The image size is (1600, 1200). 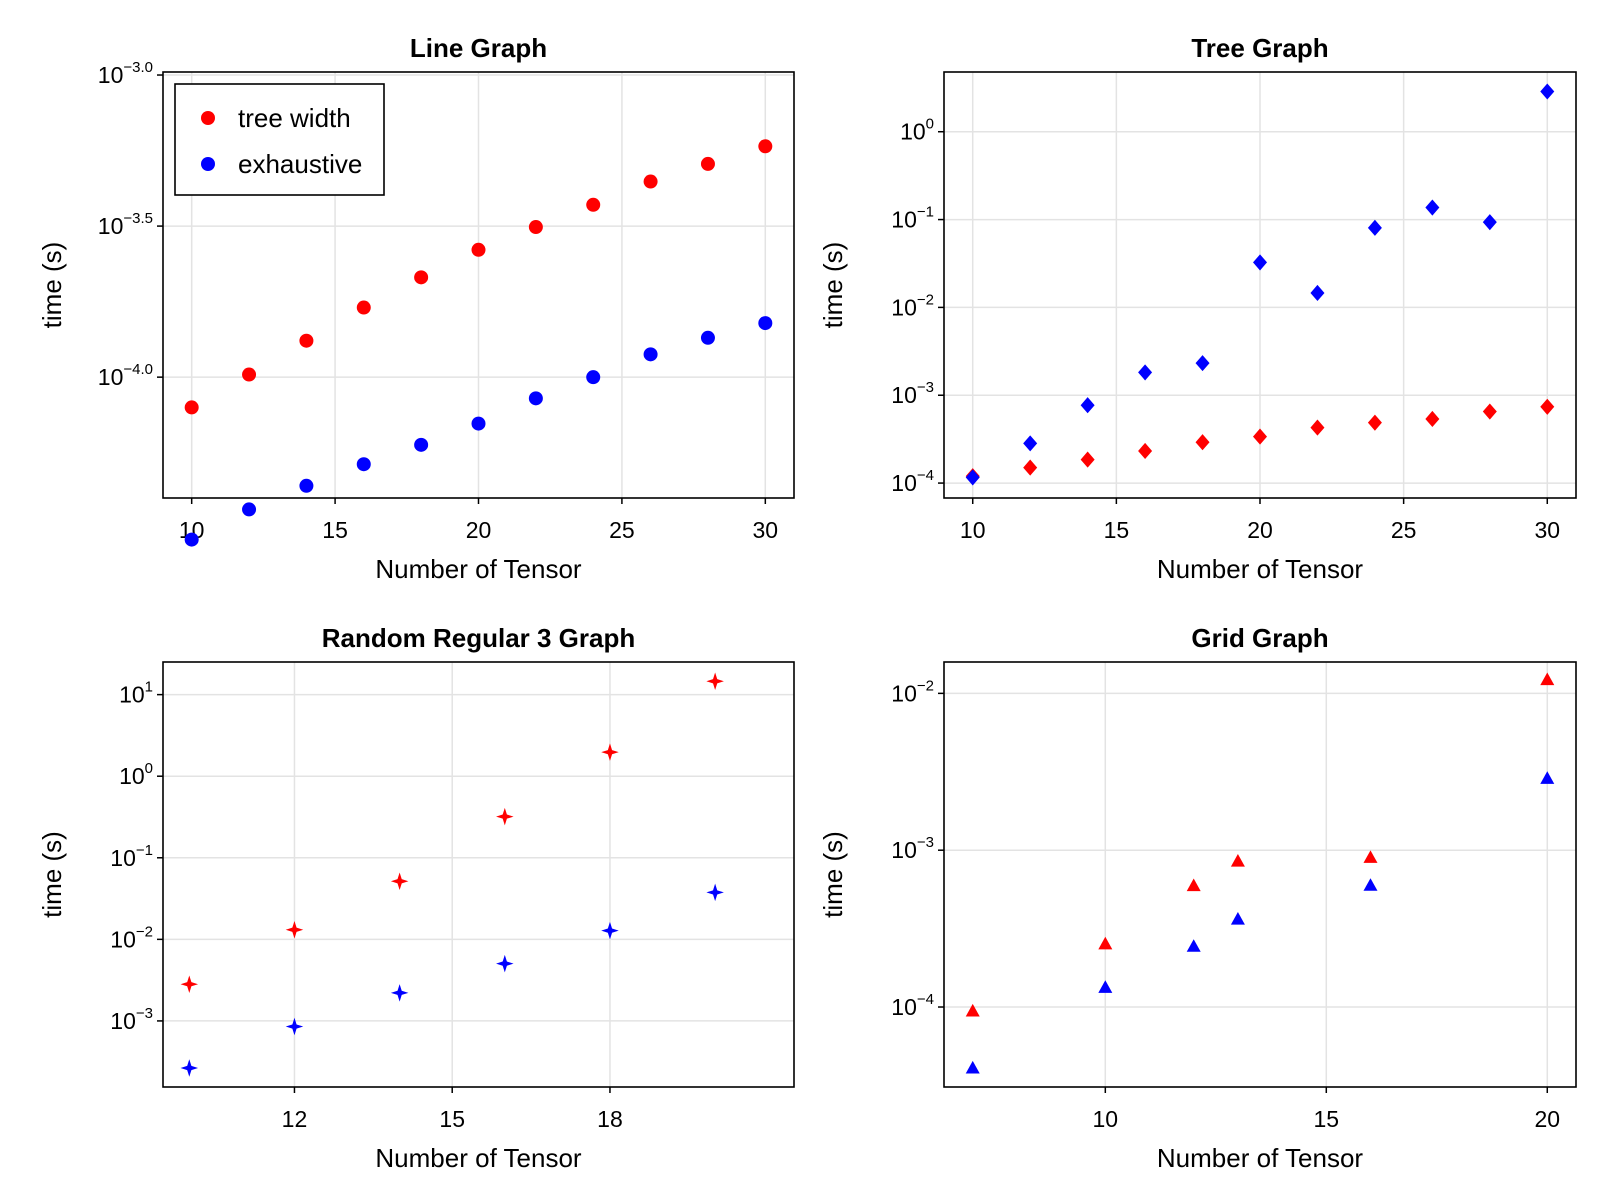 What do you see at coordinates (833, 874) in the screenshot?
I see `y-axis-label: time (s)` at bounding box center [833, 874].